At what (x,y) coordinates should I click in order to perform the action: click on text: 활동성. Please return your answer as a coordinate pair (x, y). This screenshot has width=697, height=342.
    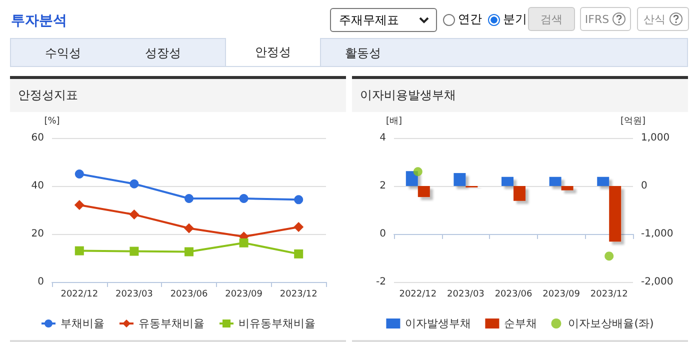
    Looking at the image, I should click on (363, 53).